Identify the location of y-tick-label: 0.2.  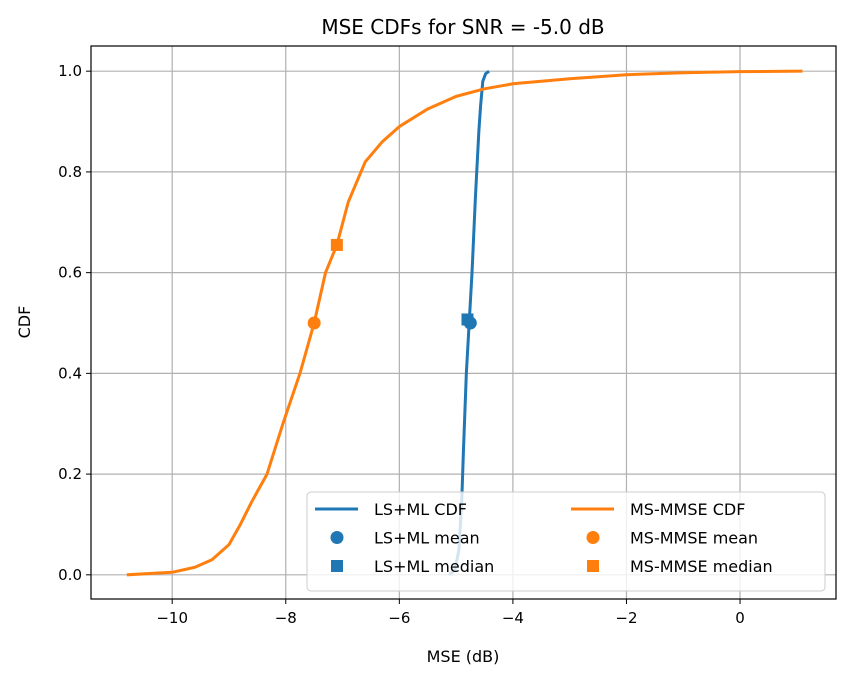
(70, 474).